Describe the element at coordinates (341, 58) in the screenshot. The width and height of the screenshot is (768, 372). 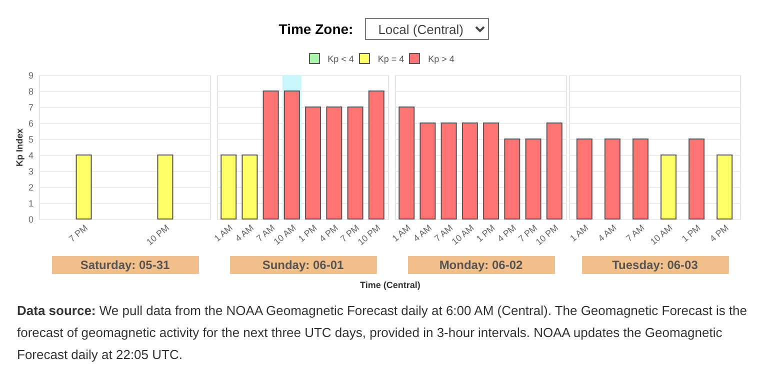
I see `legend-label: Kp < 4` at that location.